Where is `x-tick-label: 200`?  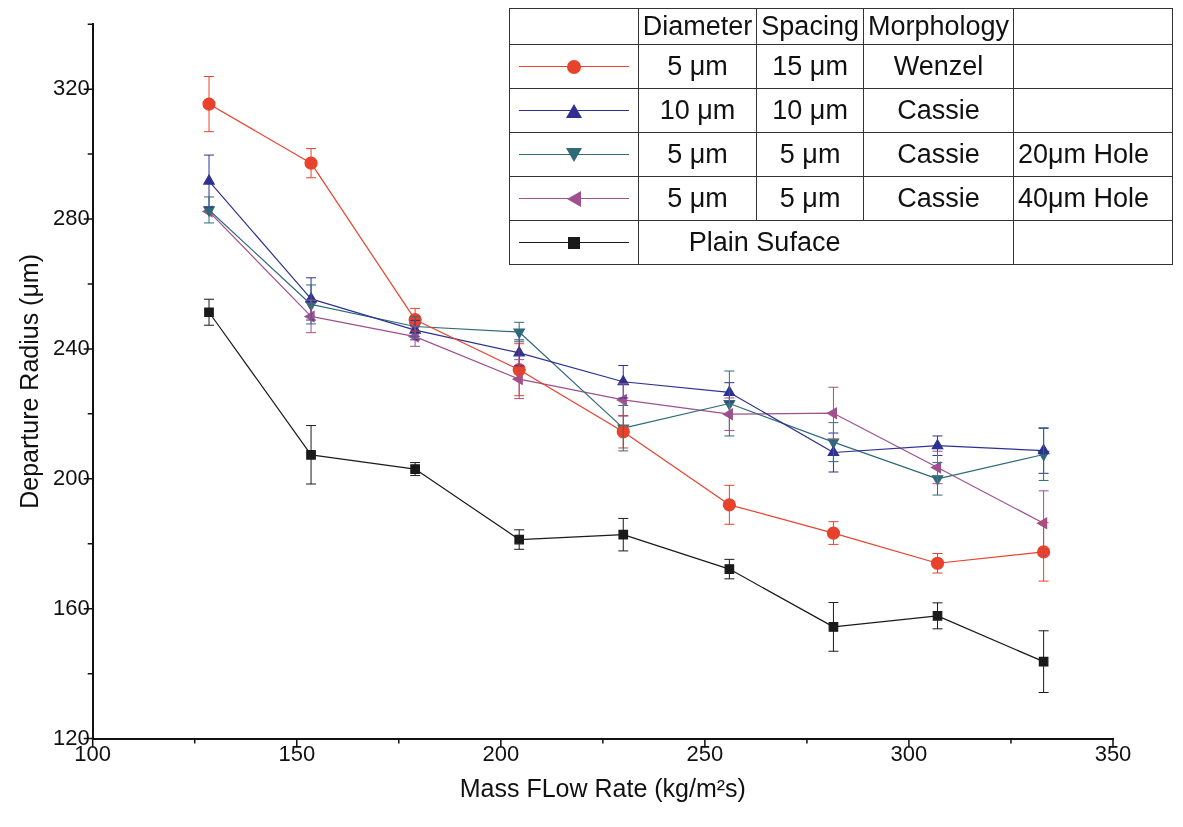 x-tick-label: 200 is located at coordinates (501, 753).